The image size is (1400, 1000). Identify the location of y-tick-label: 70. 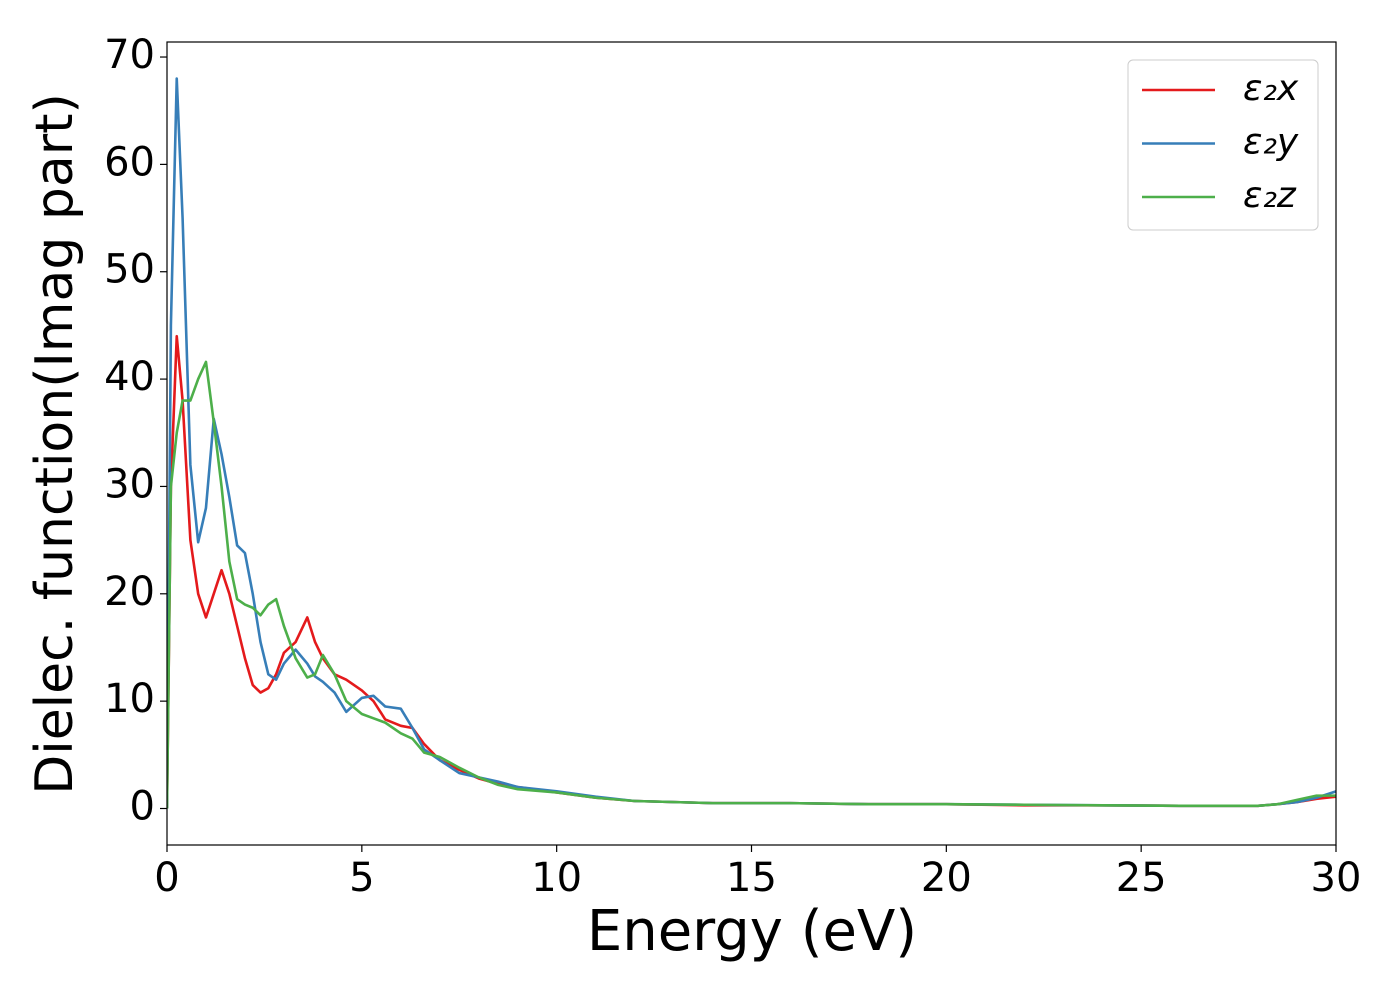
(129, 55).